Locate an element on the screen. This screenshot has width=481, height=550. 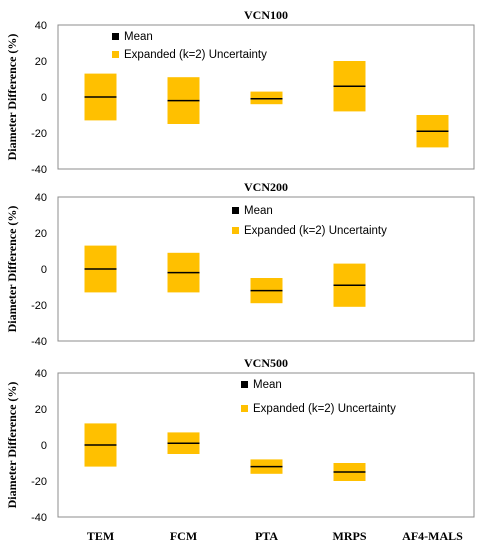
x-tick-label: PTA is located at coordinates (266, 536).